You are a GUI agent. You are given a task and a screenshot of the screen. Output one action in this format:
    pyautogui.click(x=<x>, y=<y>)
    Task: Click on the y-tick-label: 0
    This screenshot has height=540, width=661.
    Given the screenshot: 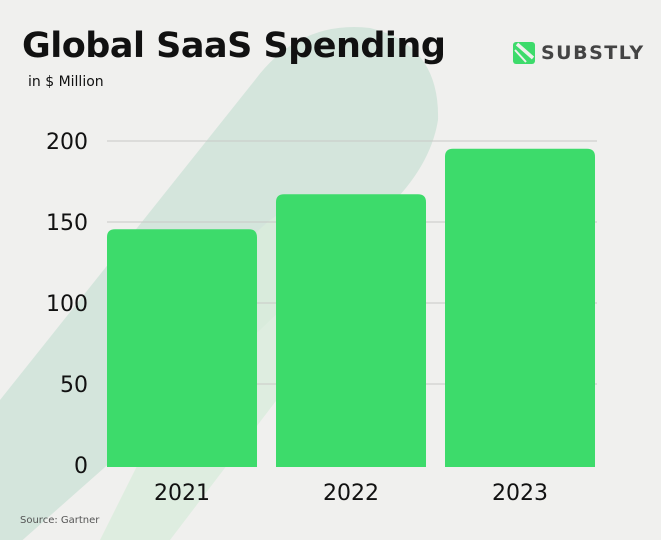 What is the action you would take?
    pyautogui.click(x=81, y=466)
    